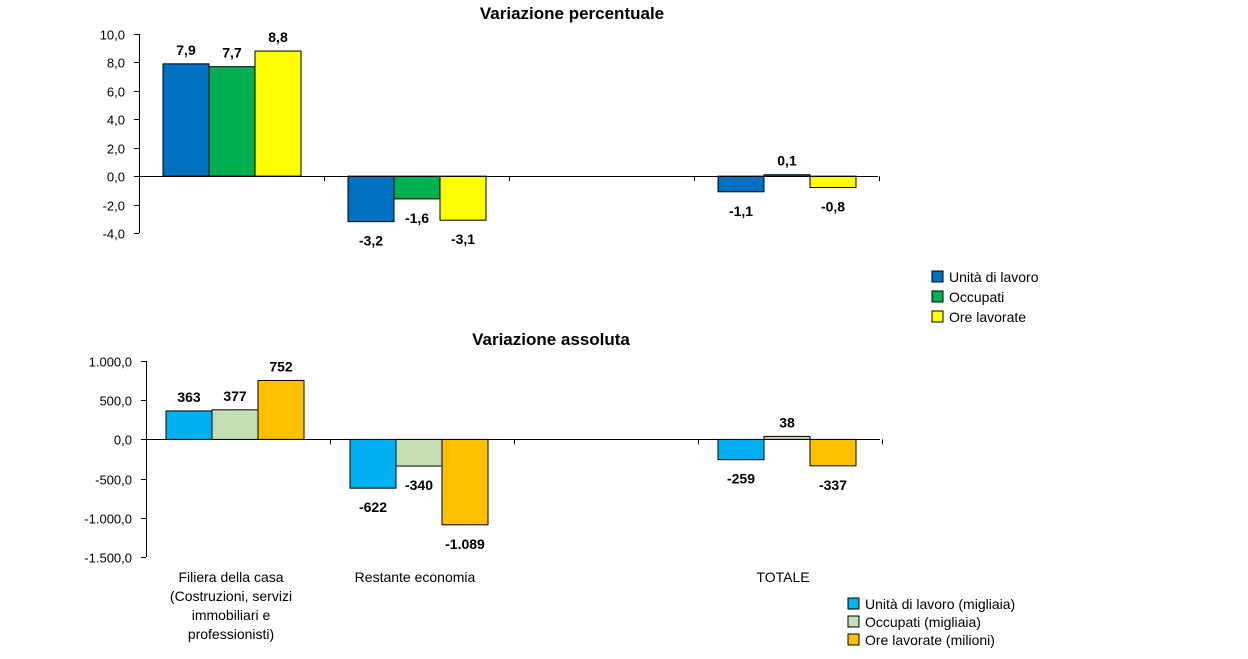 Image resolution: width=1248 pixels, height=659 pixels. What do you see at coordinates (987, 317) in the screenshot?
I see `legend-label: Ore lavorate` at bounding box center [987, 317].